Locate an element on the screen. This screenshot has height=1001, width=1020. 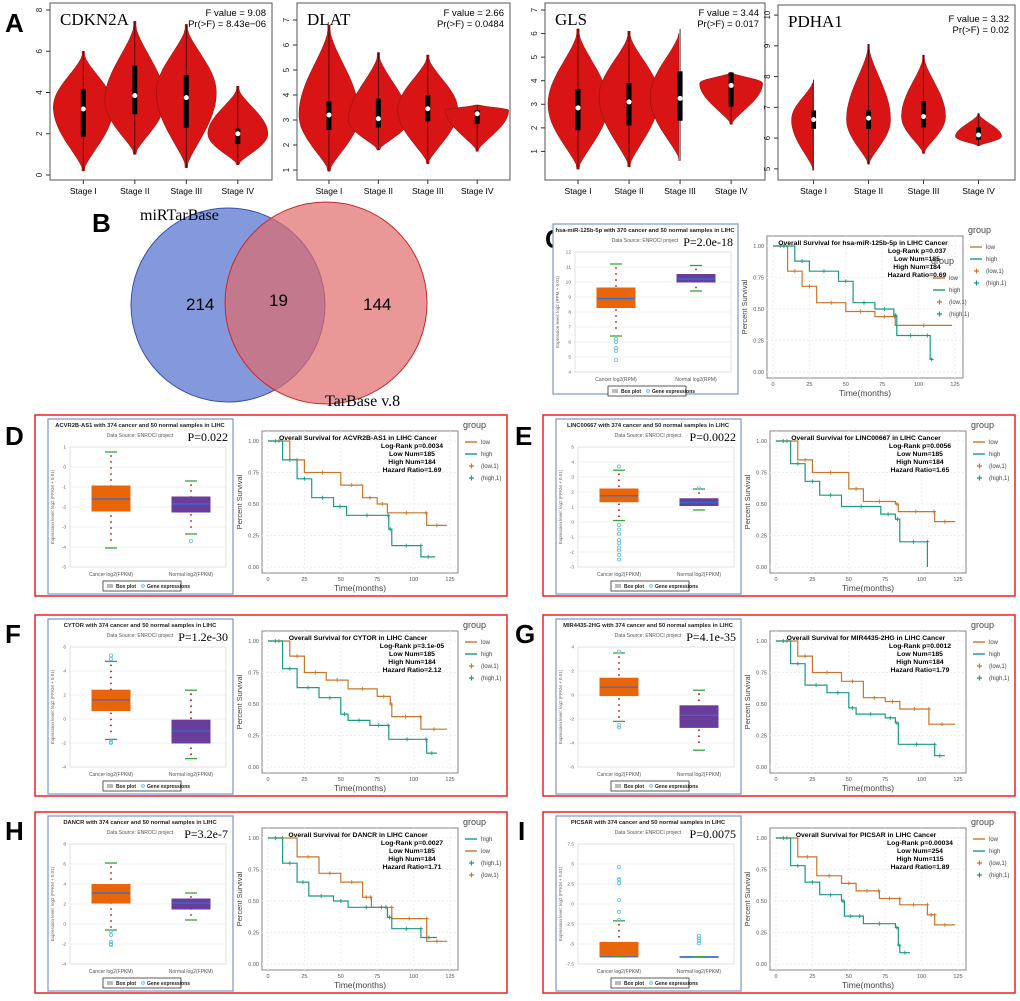
stage-label: Stage II is located at coordinates (628, 191).